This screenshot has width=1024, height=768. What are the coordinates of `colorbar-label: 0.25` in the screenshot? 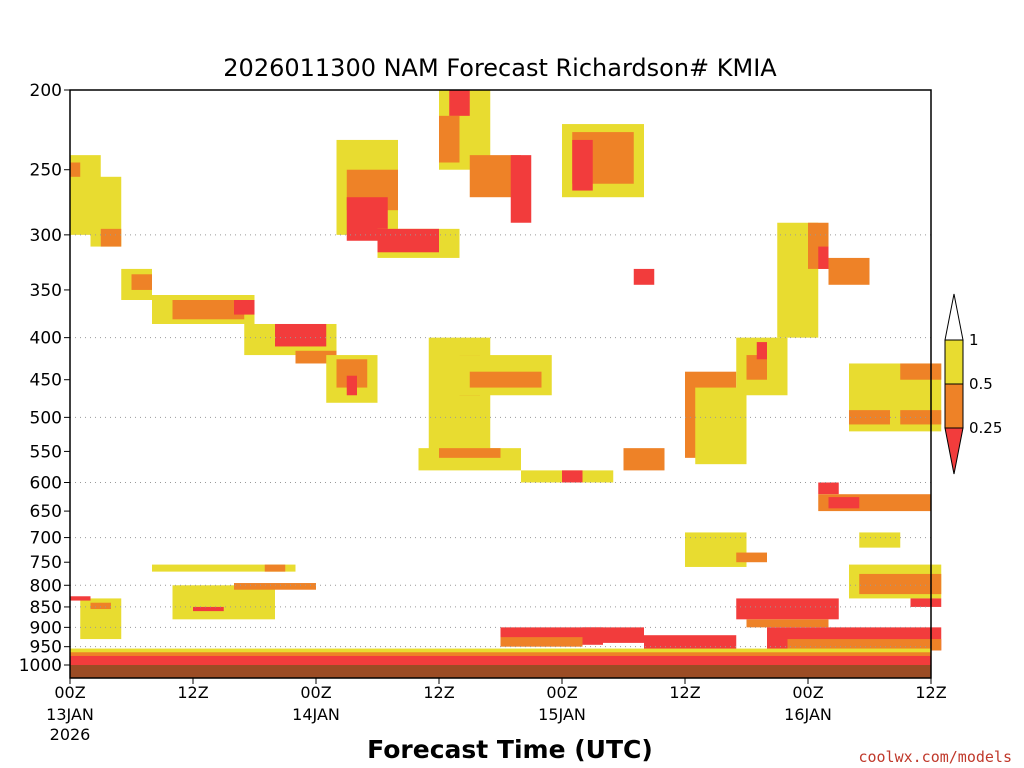 It's located at (985, 428).